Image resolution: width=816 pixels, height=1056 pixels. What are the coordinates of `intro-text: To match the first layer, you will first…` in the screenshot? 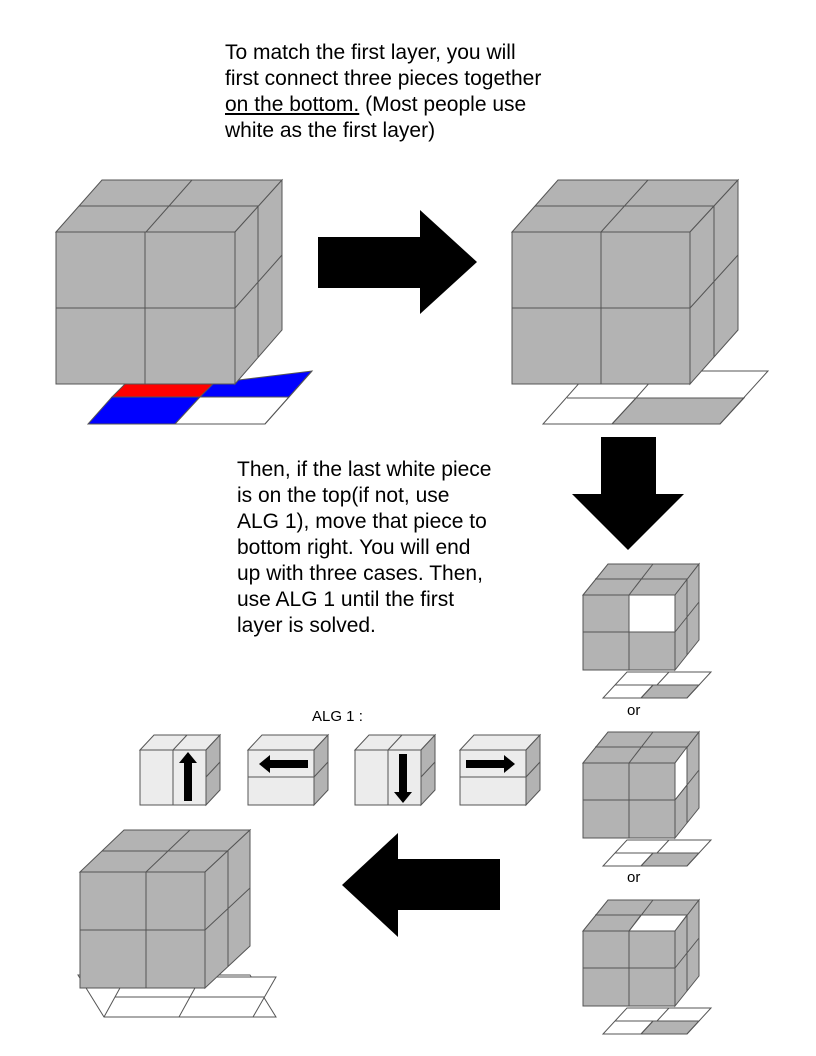 It's located at (383, 92).